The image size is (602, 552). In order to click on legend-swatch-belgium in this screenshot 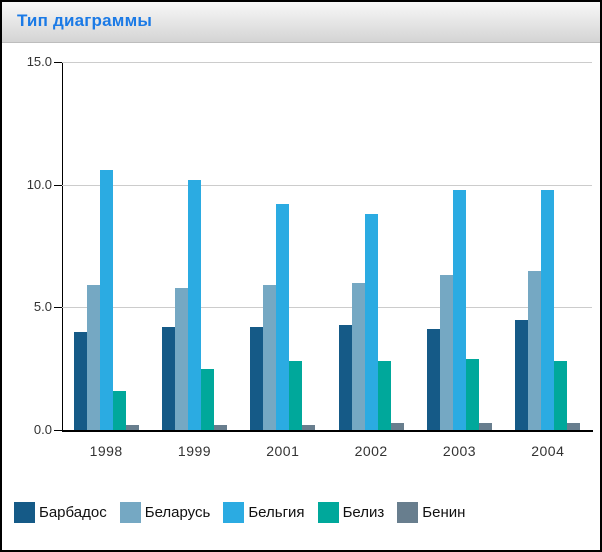, I will do `click(234, 512)`.